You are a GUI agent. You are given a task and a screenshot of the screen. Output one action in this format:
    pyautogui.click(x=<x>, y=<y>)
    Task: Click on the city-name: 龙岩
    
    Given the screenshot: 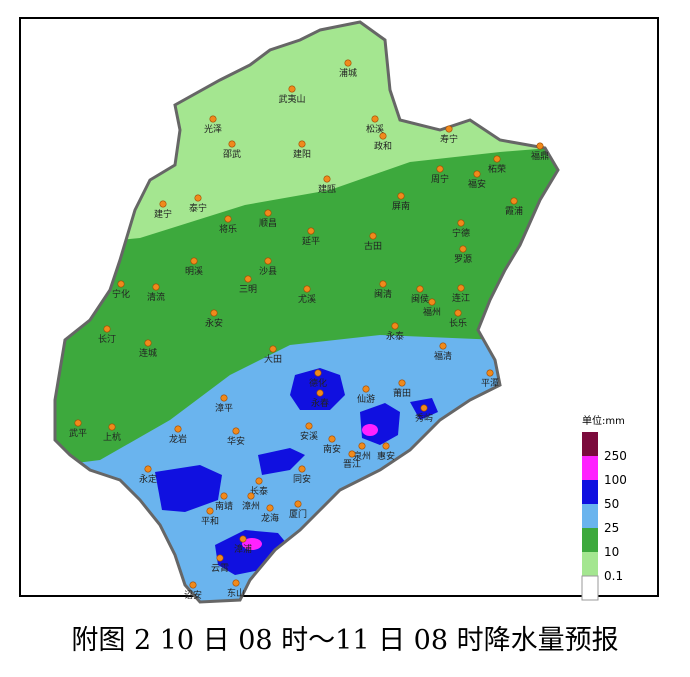 What is the action you would take?
    pyautogui.click(x=178, y=439)
    